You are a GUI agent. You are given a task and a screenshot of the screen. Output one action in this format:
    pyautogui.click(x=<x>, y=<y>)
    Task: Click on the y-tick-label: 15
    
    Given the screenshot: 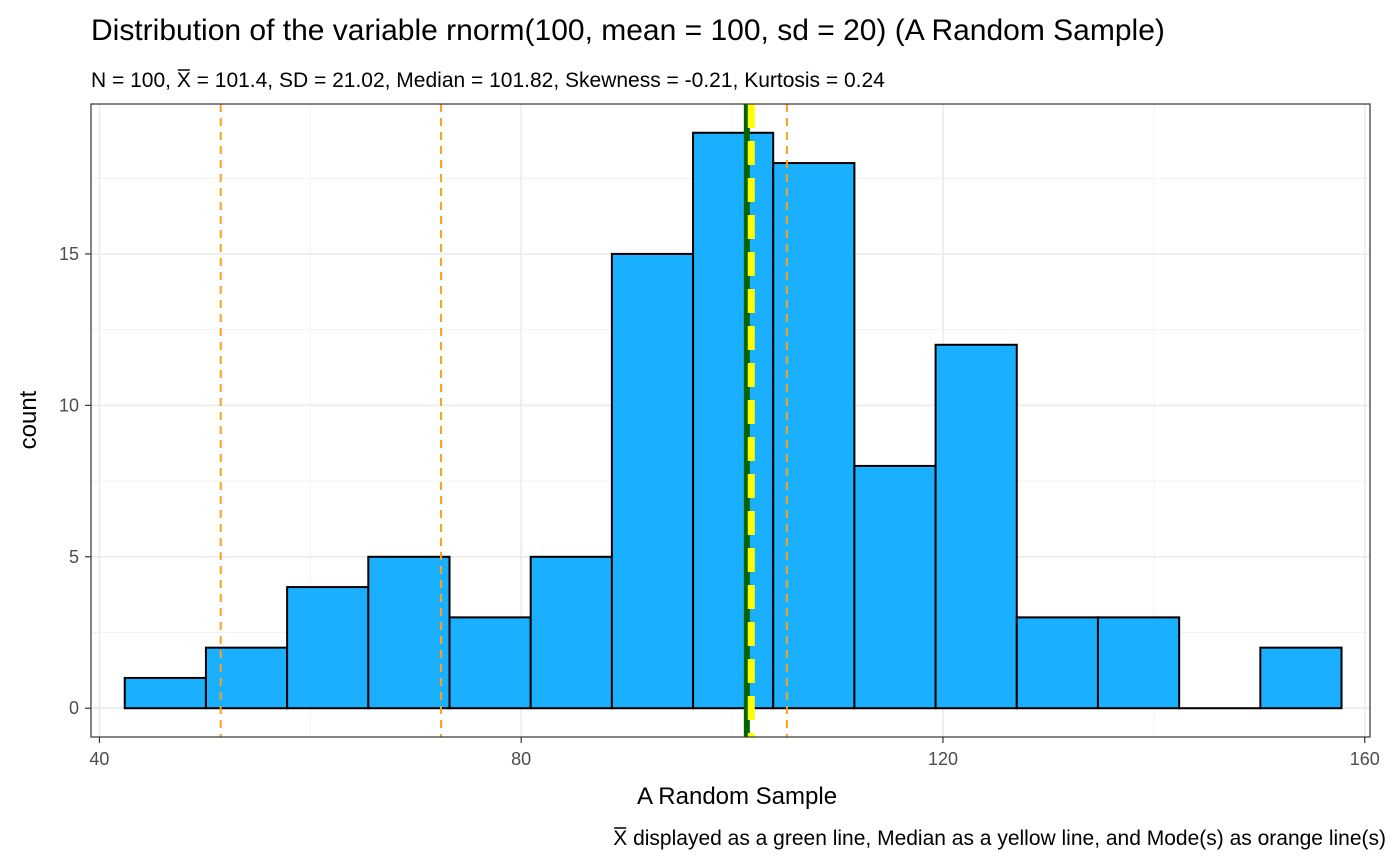 What is the action you would take?
    pyautogui.click(x=69, y=254)
    